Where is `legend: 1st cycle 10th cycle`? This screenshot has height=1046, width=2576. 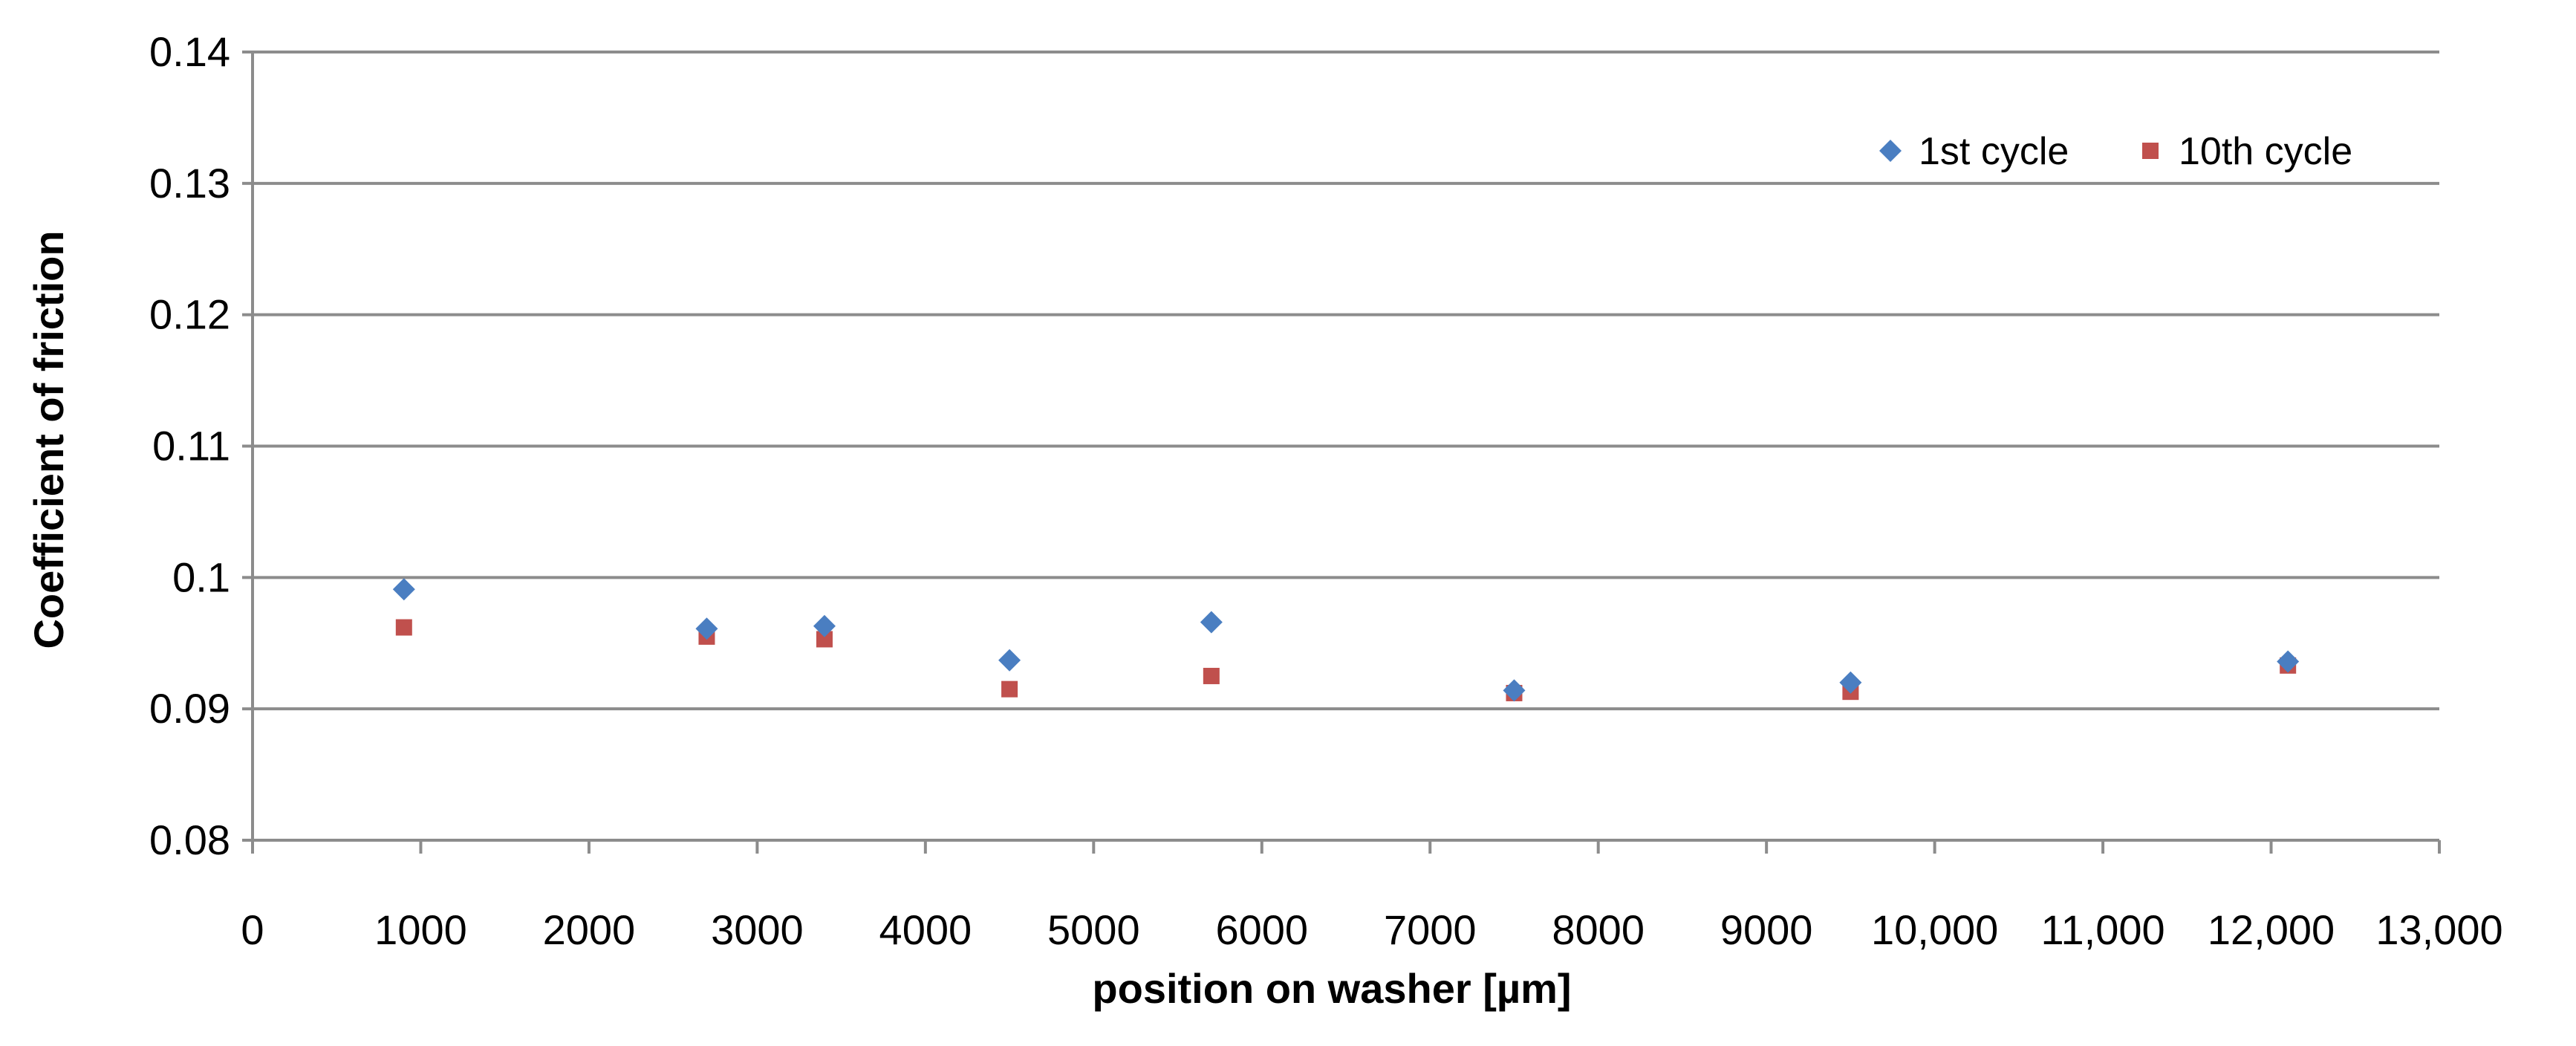
legend: 1st cycle 10th cycle is located at coordinates (2115, 151).